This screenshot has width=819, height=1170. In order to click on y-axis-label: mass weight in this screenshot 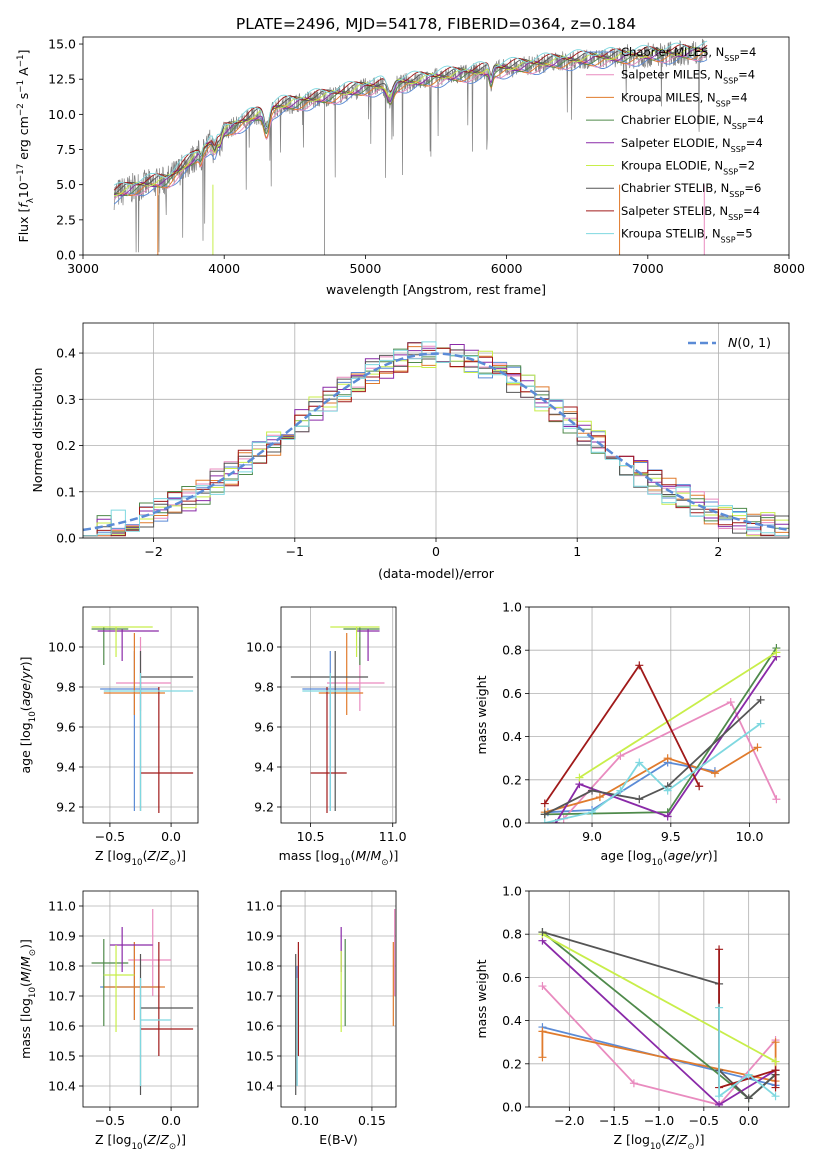, I will do `click(481, 714)`.